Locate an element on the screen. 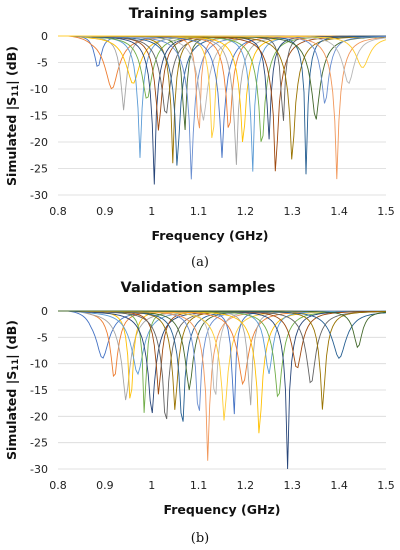 This screenshot has width=400, height=550. x-tick-label-b: 1.3 is located at coordinates (293, 485).